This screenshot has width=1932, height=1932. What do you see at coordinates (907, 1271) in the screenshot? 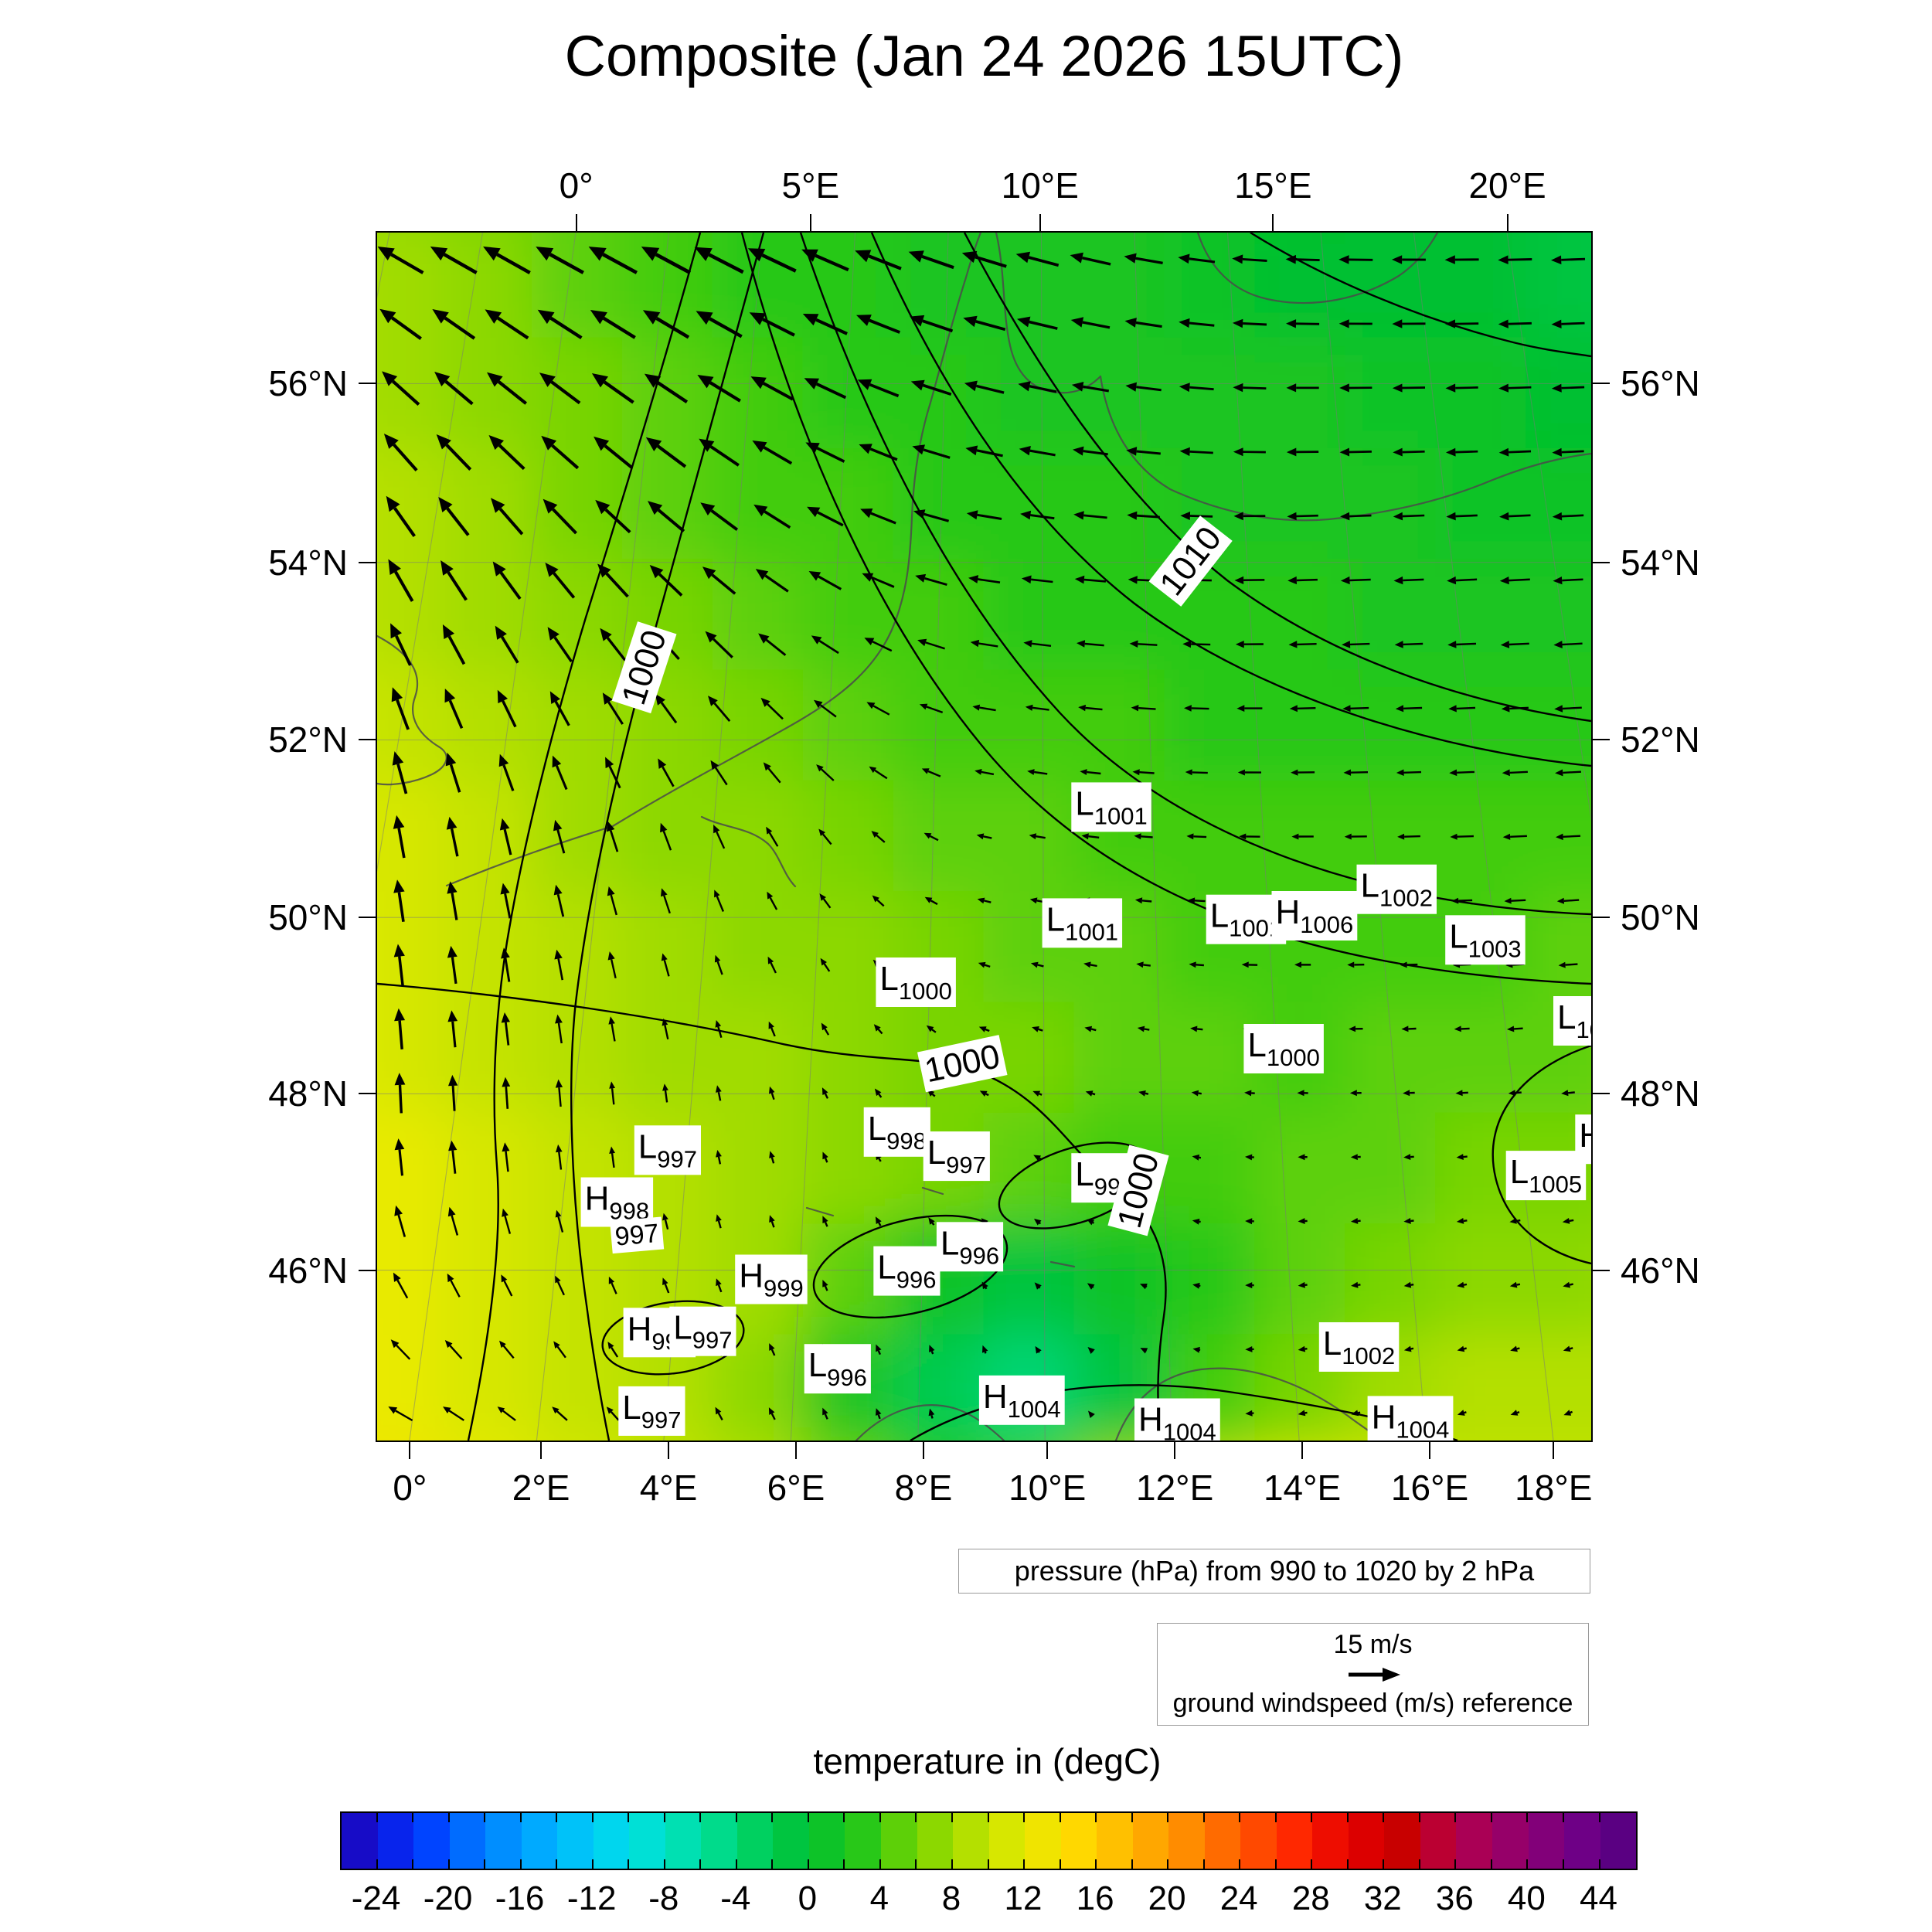
I see `pressure-center-label: L996` at bounding box center [907, 1271].